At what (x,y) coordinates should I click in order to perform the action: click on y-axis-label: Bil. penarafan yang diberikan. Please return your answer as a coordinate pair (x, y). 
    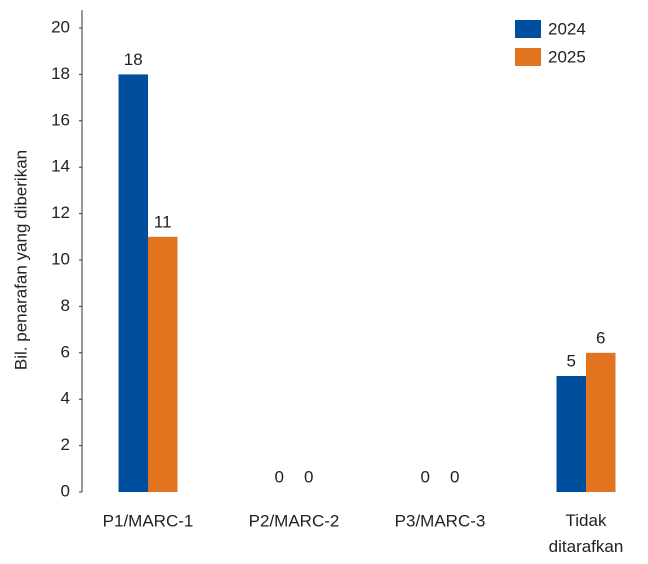
    Looking at the image, I should click on (20, 260).